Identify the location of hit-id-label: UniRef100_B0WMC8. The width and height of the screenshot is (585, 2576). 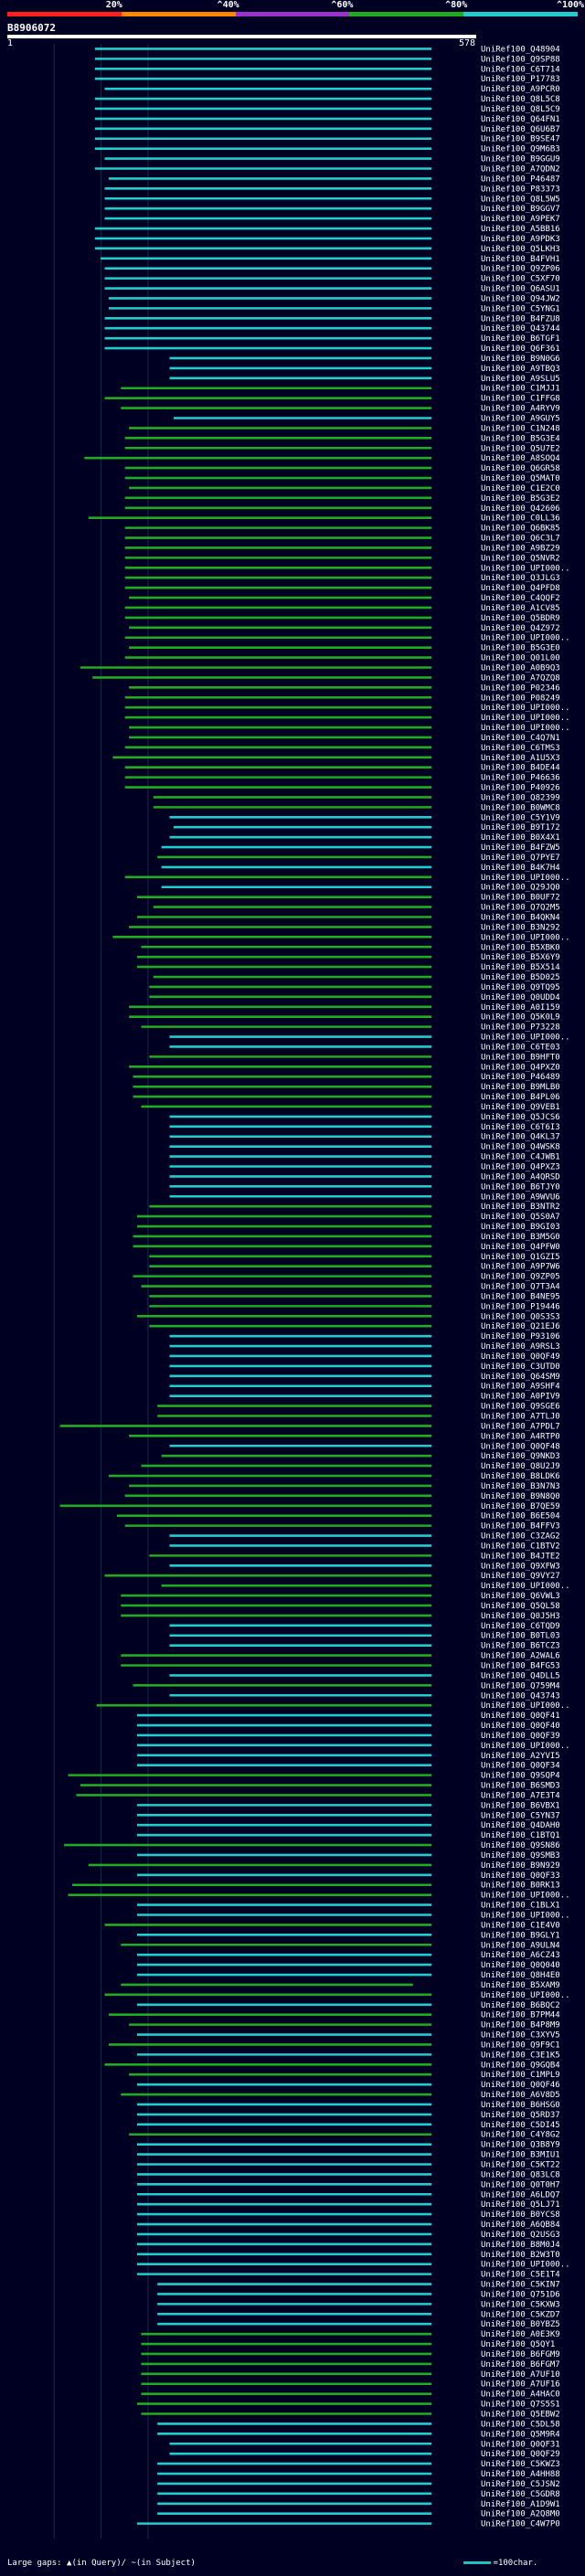
(520, 807).